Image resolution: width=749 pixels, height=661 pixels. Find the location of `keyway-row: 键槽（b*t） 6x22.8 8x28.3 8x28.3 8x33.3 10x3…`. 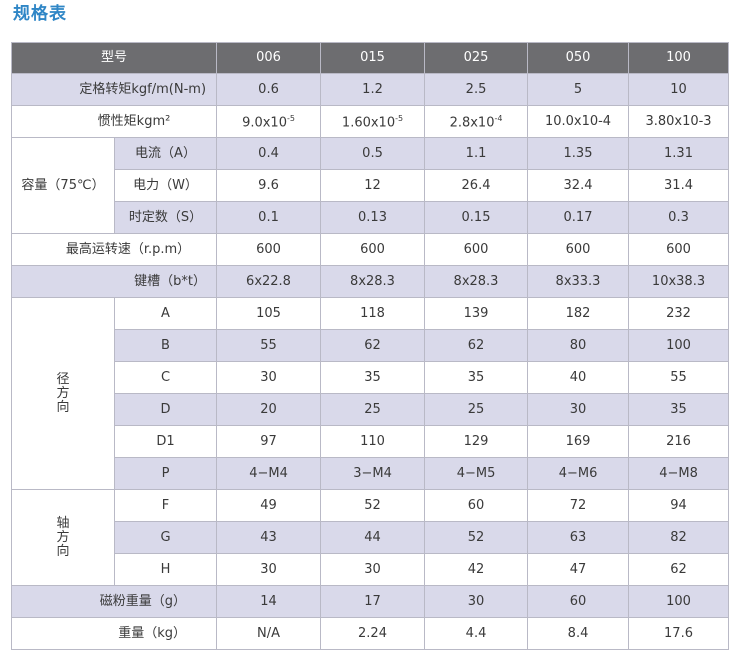

keyway-row: 键槽（b*t） 6x22.8 8x28.3 8x28.3 8x33.3 10x3… is located at coordinates (370, 281).